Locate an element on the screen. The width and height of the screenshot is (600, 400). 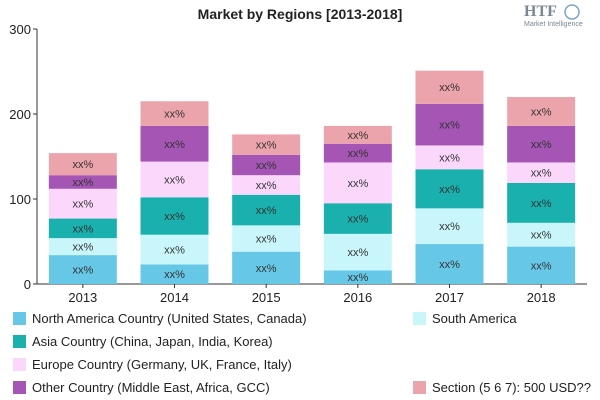
x-tick-label: 2018 is located at coordinates (541, 297).